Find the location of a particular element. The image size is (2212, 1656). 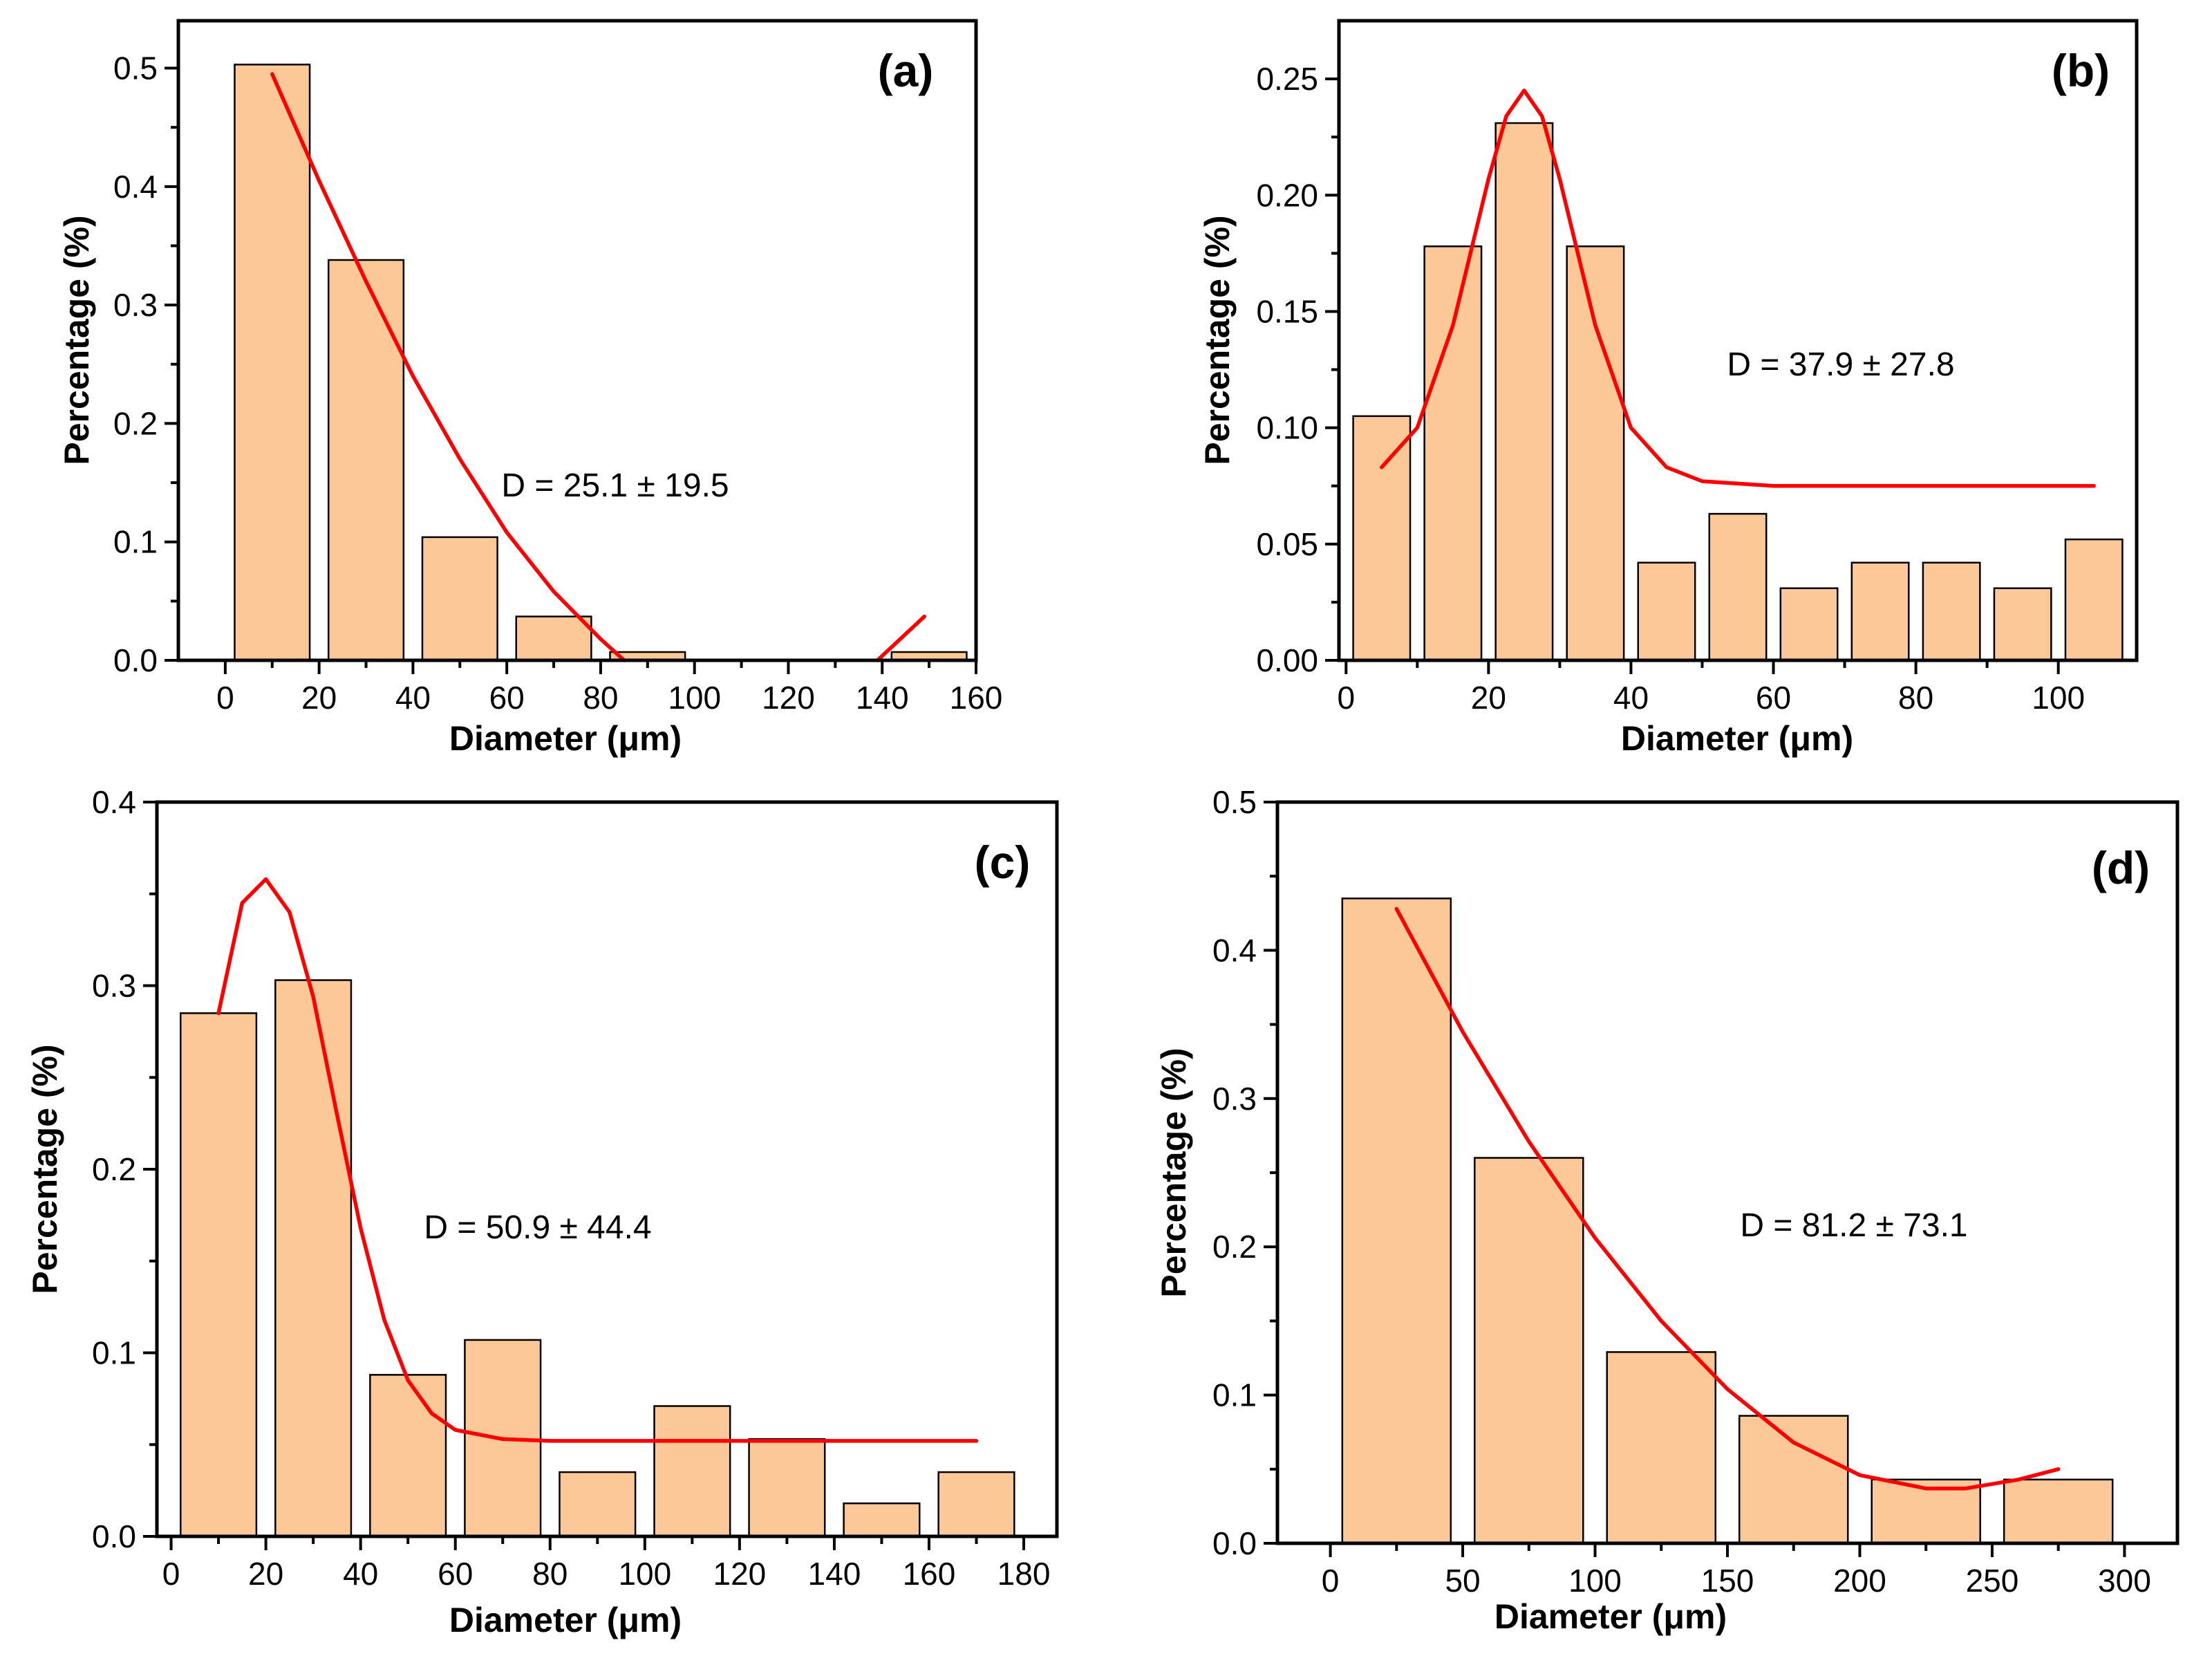

diameter-stat-annotation: D = 50.9 ± 44.4 is located at coordinates (537, 1228).